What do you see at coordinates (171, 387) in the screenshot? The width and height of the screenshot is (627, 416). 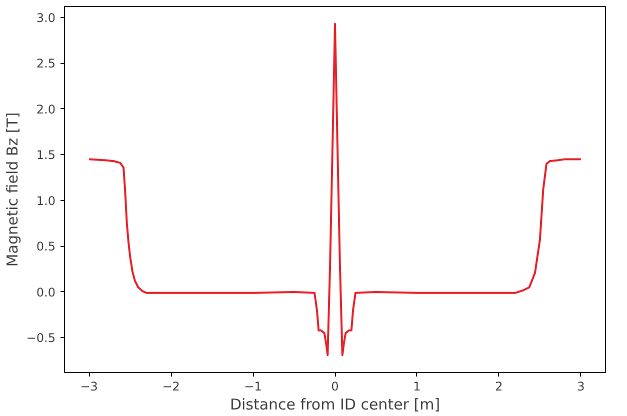 I see `x-tick-label: −2` at bounding box center [171, 387].